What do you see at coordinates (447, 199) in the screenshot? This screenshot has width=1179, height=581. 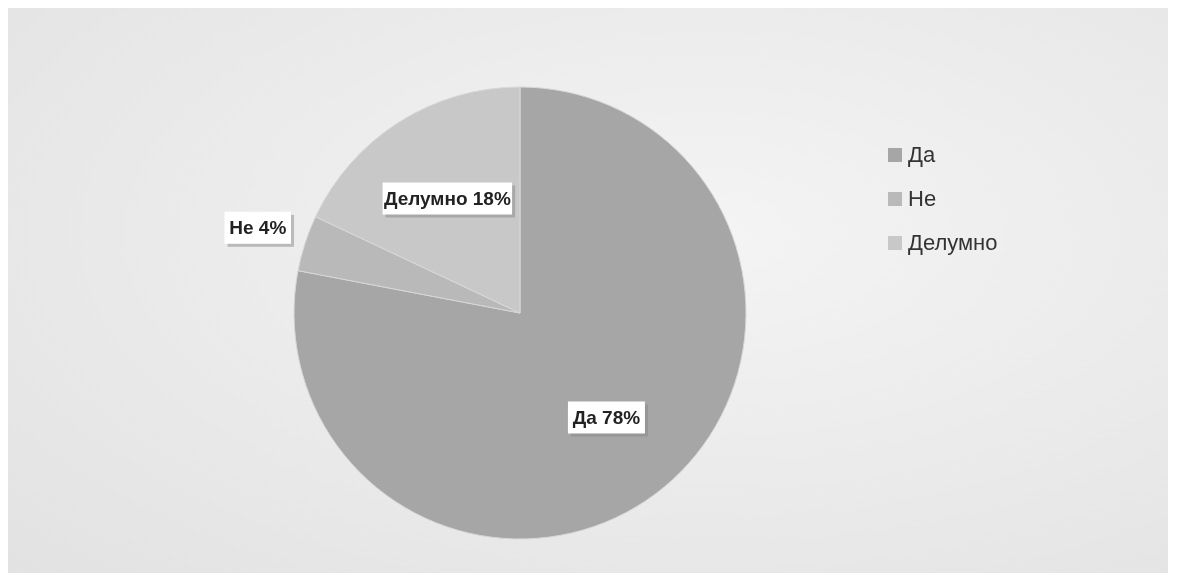 I see `category-label: Делумно 18%` at bounding box center [447, 199].